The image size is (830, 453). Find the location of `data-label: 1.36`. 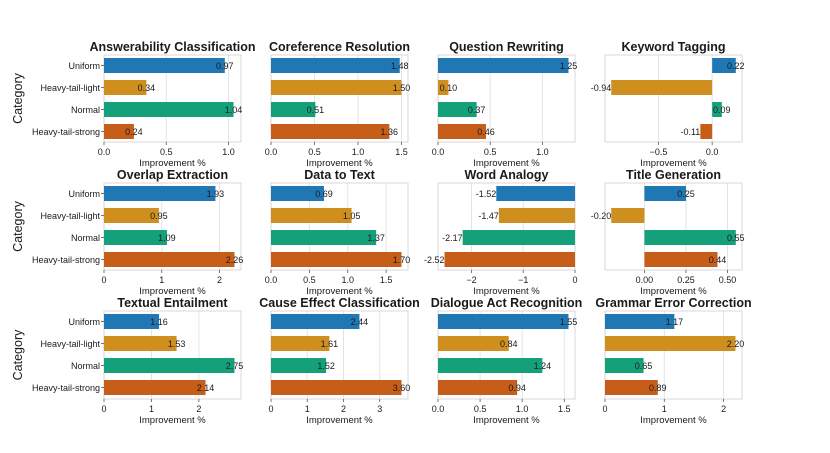

data-label: 1.36 is located at coordinates (390, 132).